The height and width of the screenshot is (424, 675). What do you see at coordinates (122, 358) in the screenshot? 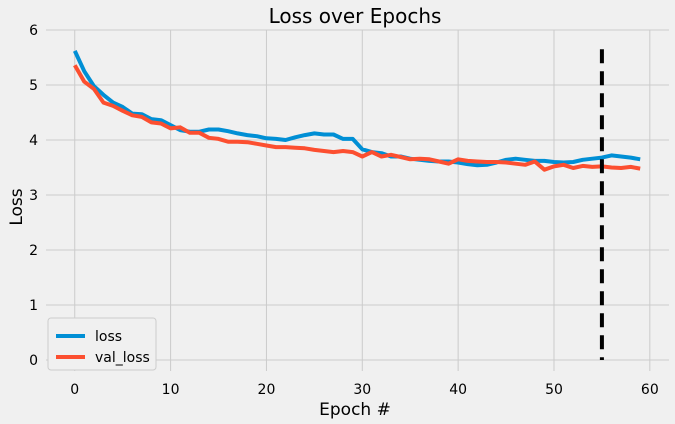
I see `legend-label-val-loss: val_loss` at bounding box center [122, 358].